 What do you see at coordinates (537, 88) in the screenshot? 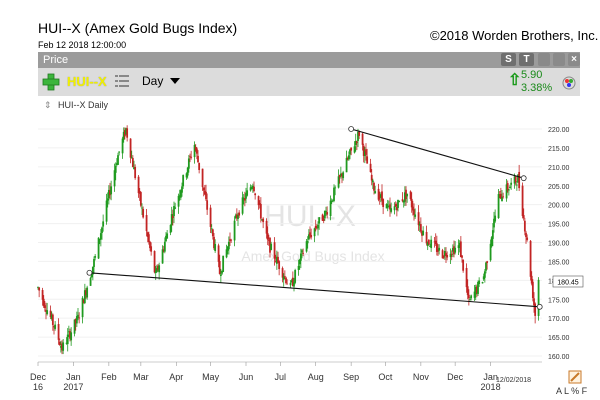
I see `price-change-percent: 3.38%` at bounding box center [537, 88].